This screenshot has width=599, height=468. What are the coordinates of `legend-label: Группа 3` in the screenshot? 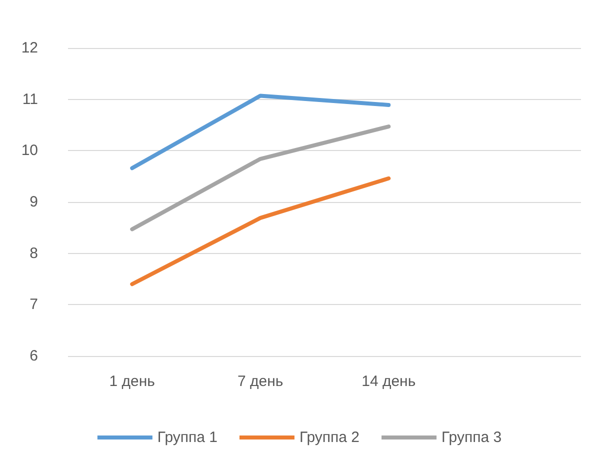 It's located at (472, 437).